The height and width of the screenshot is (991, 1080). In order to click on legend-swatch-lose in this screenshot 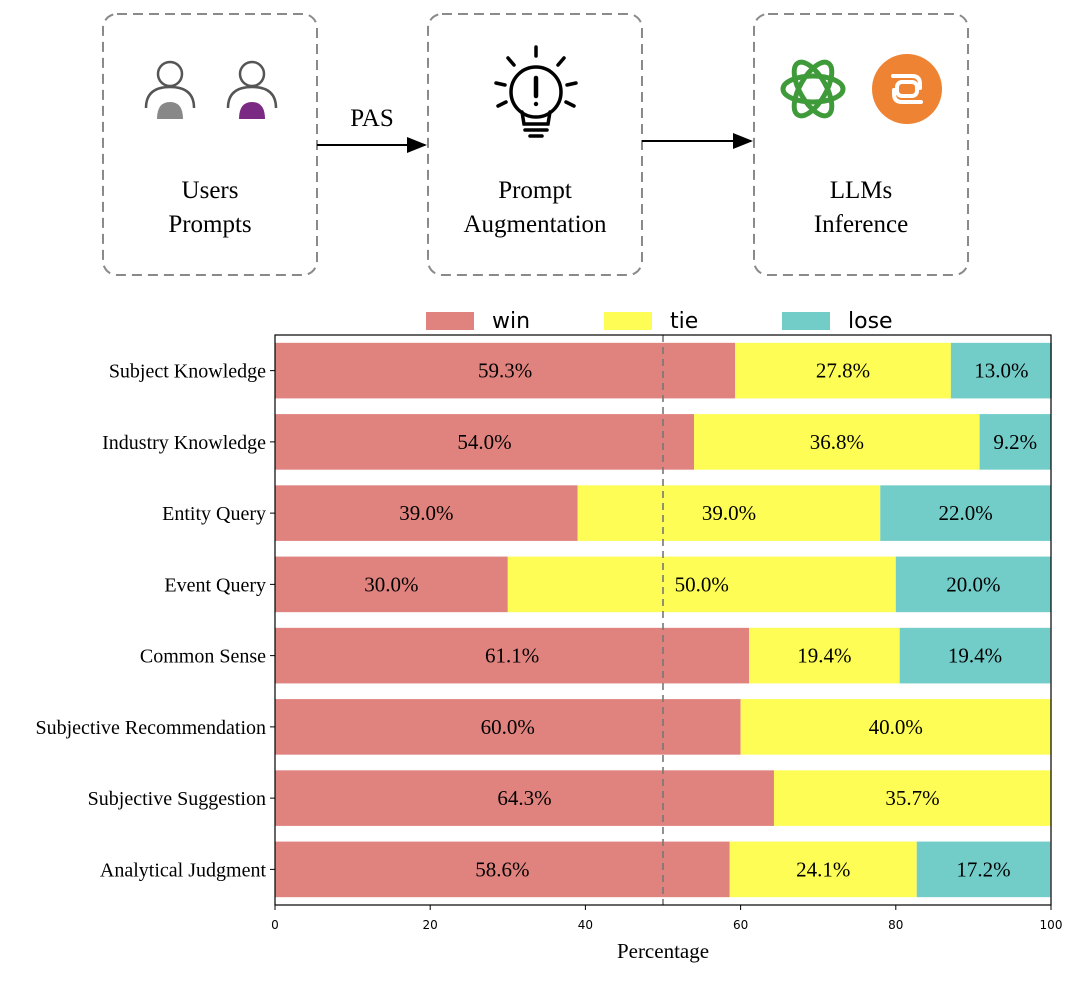, I will do `click(806, 321)`.